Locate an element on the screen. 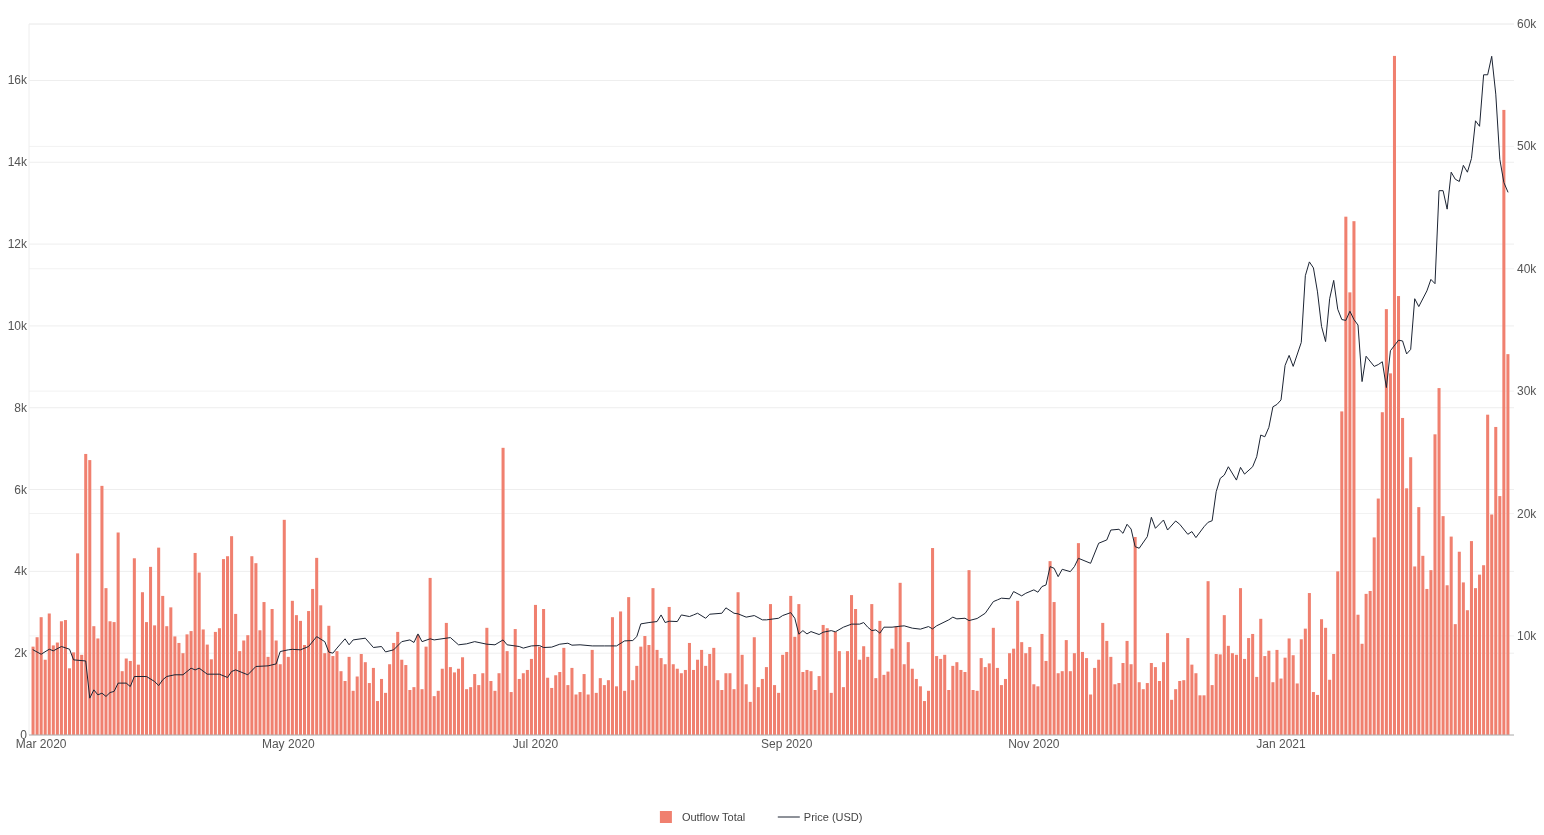 Image resolution: width=1544 pixels, height=835 pixels. y-tick-label: 4k is located at coordinates (21, 571).